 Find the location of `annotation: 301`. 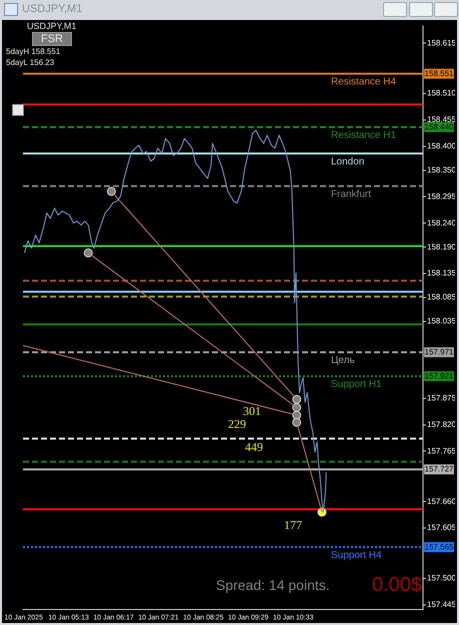

annotation: 301 is located at coordinates (252, 411).